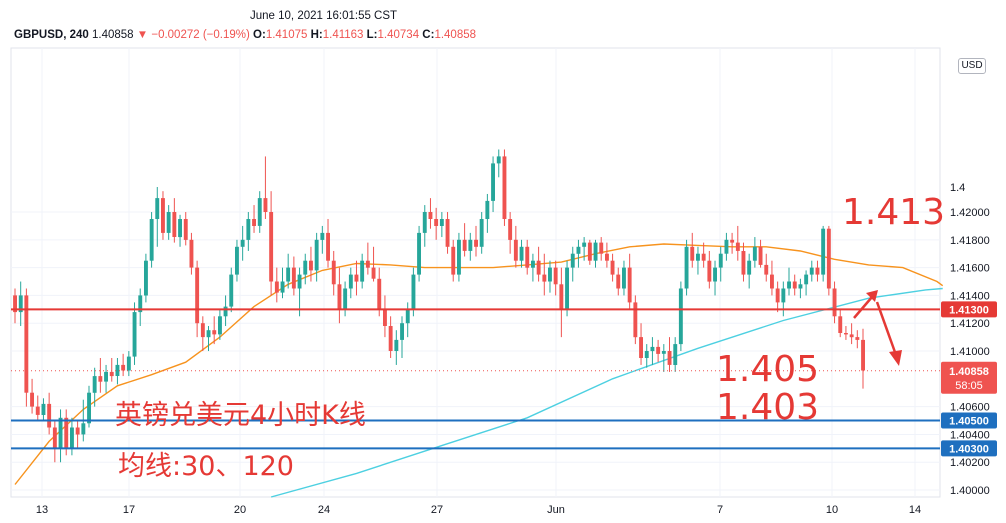 This screenshot has height=523, width=1006. Describe the element at coordinates (556, 510) in the screenshot. I see `time-tick-label: Jun` at that location.